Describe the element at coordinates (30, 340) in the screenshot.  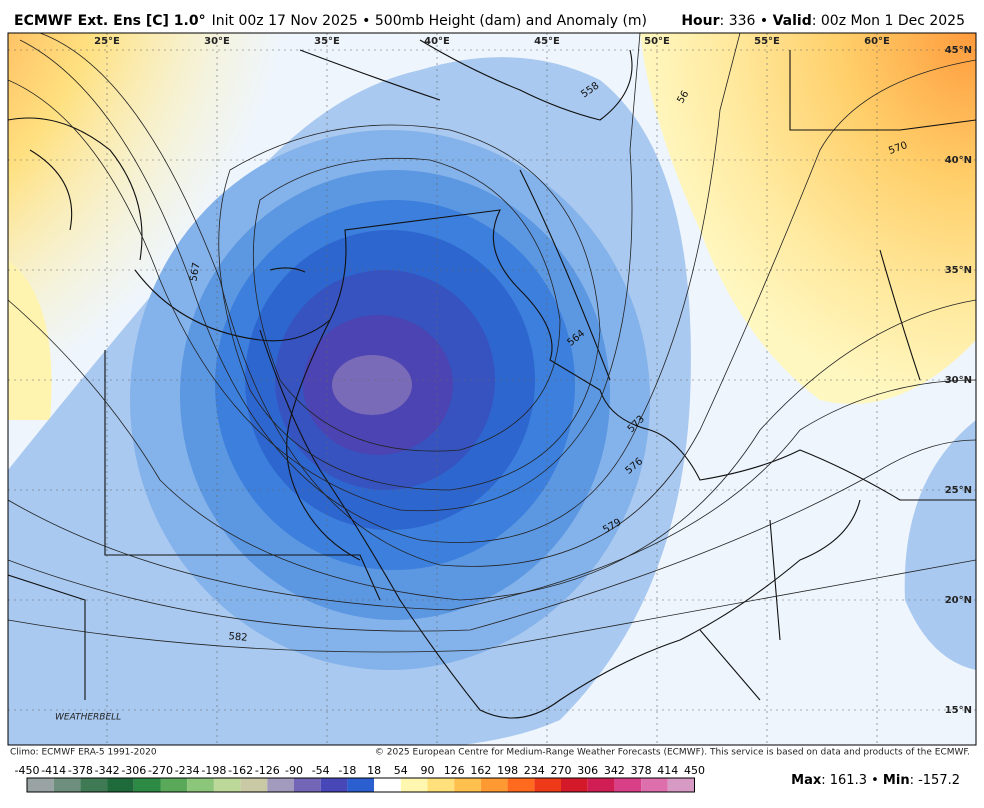
I see `warm-anomaly-sw` at that location.